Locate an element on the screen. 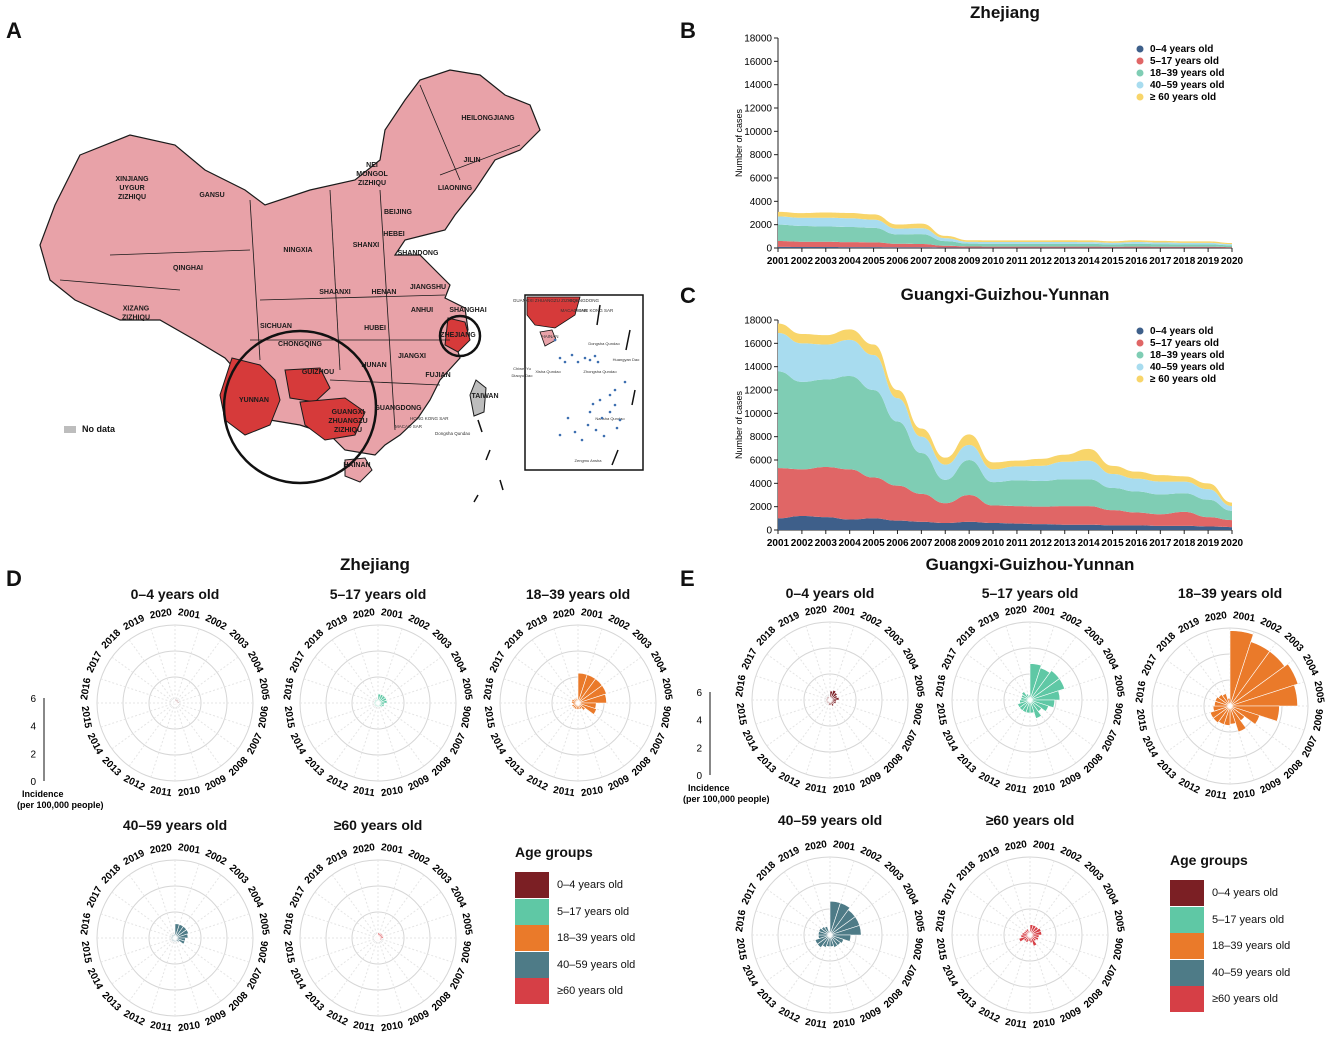 The image size is (1325, 1048). map-province-label: BEIJING is located at coordinates (398, 212).